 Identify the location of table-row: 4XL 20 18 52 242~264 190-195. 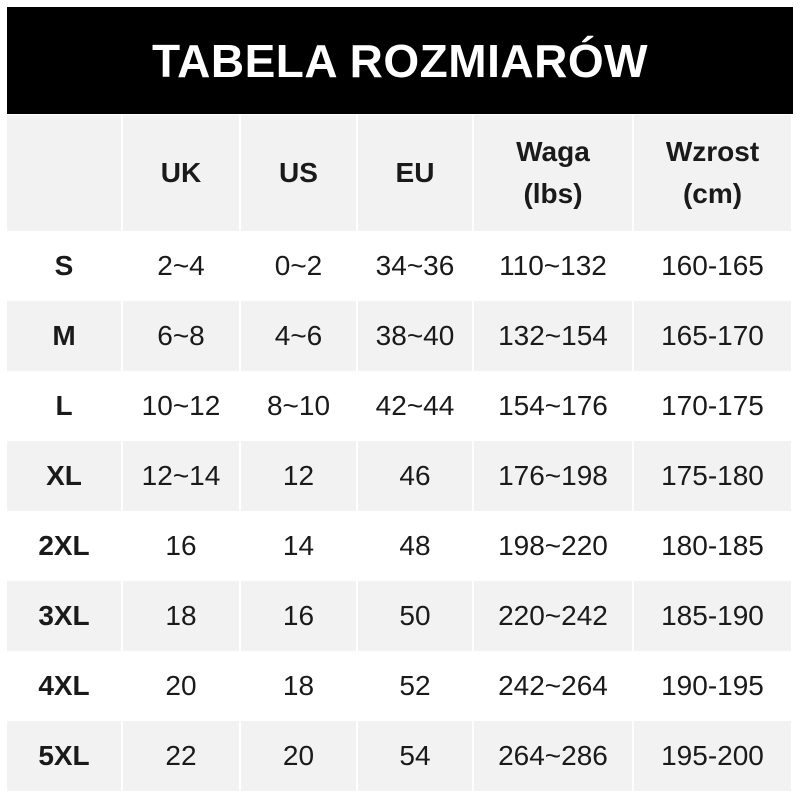
(399, 686).